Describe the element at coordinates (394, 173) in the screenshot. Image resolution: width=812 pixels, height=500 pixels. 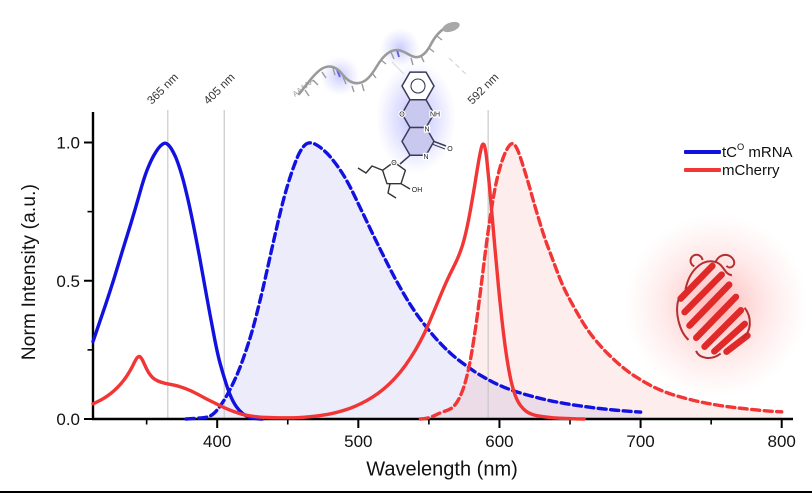
I see `ribose-ring` at that location.